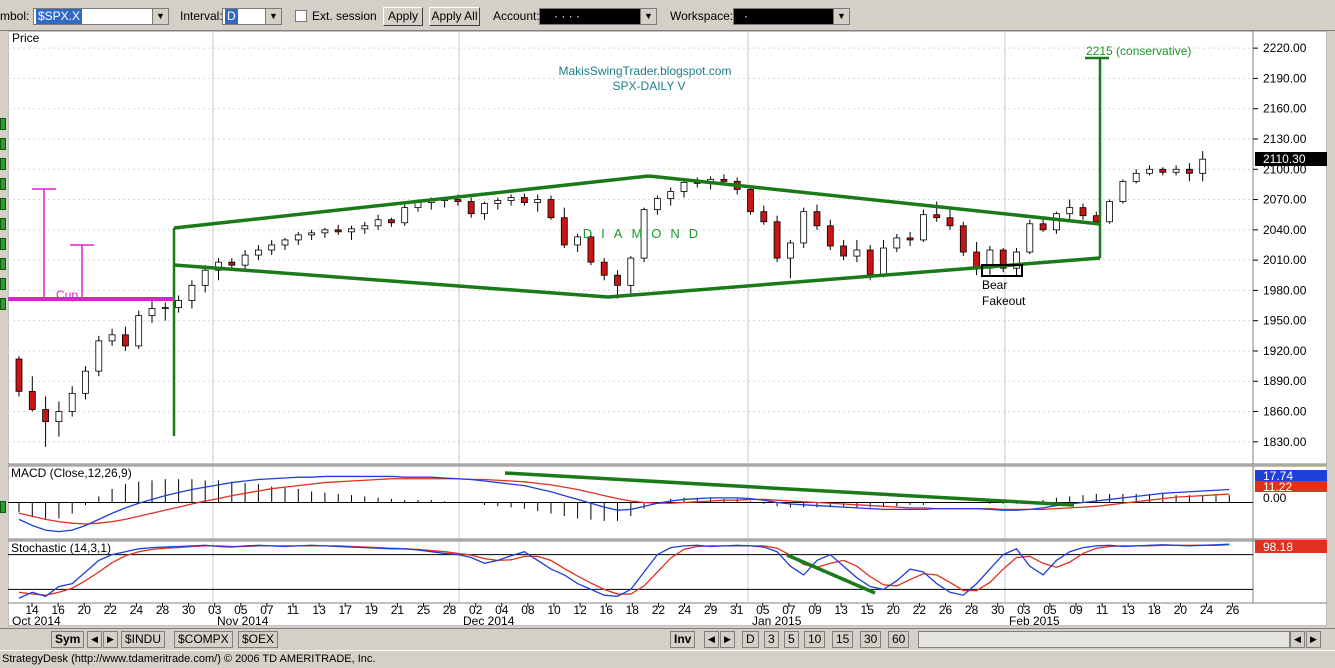  Describe the element at coordinates (1285, 290) in the screenshot. I see `y-tick-label: 1980.00` at that location.